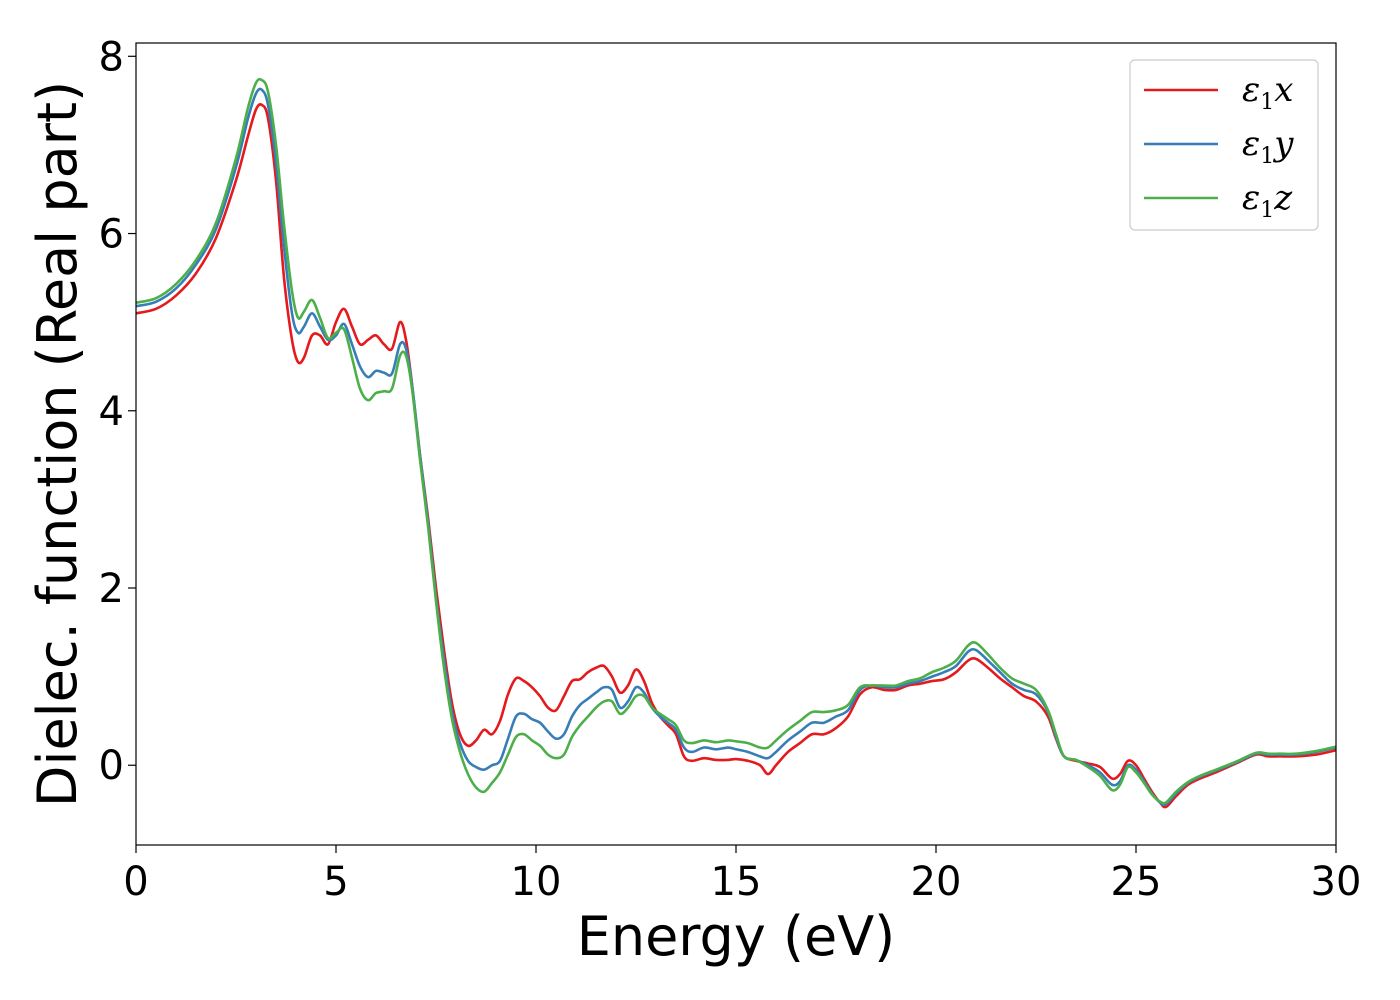 The width and height of the screenshot is (1400, 1000). Describe the element at coordinates (135, 882) in the screenshot. I see `x-tick-label: 0` at that location.